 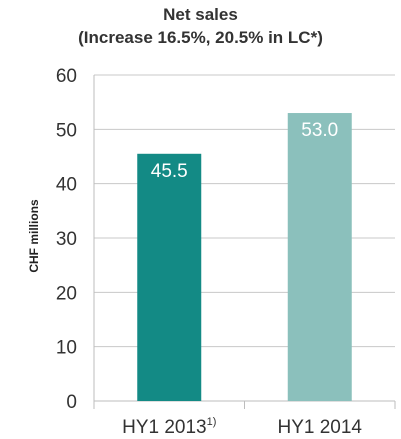 I want to click on y-tick-label: 20, so click(x=66, y=293).